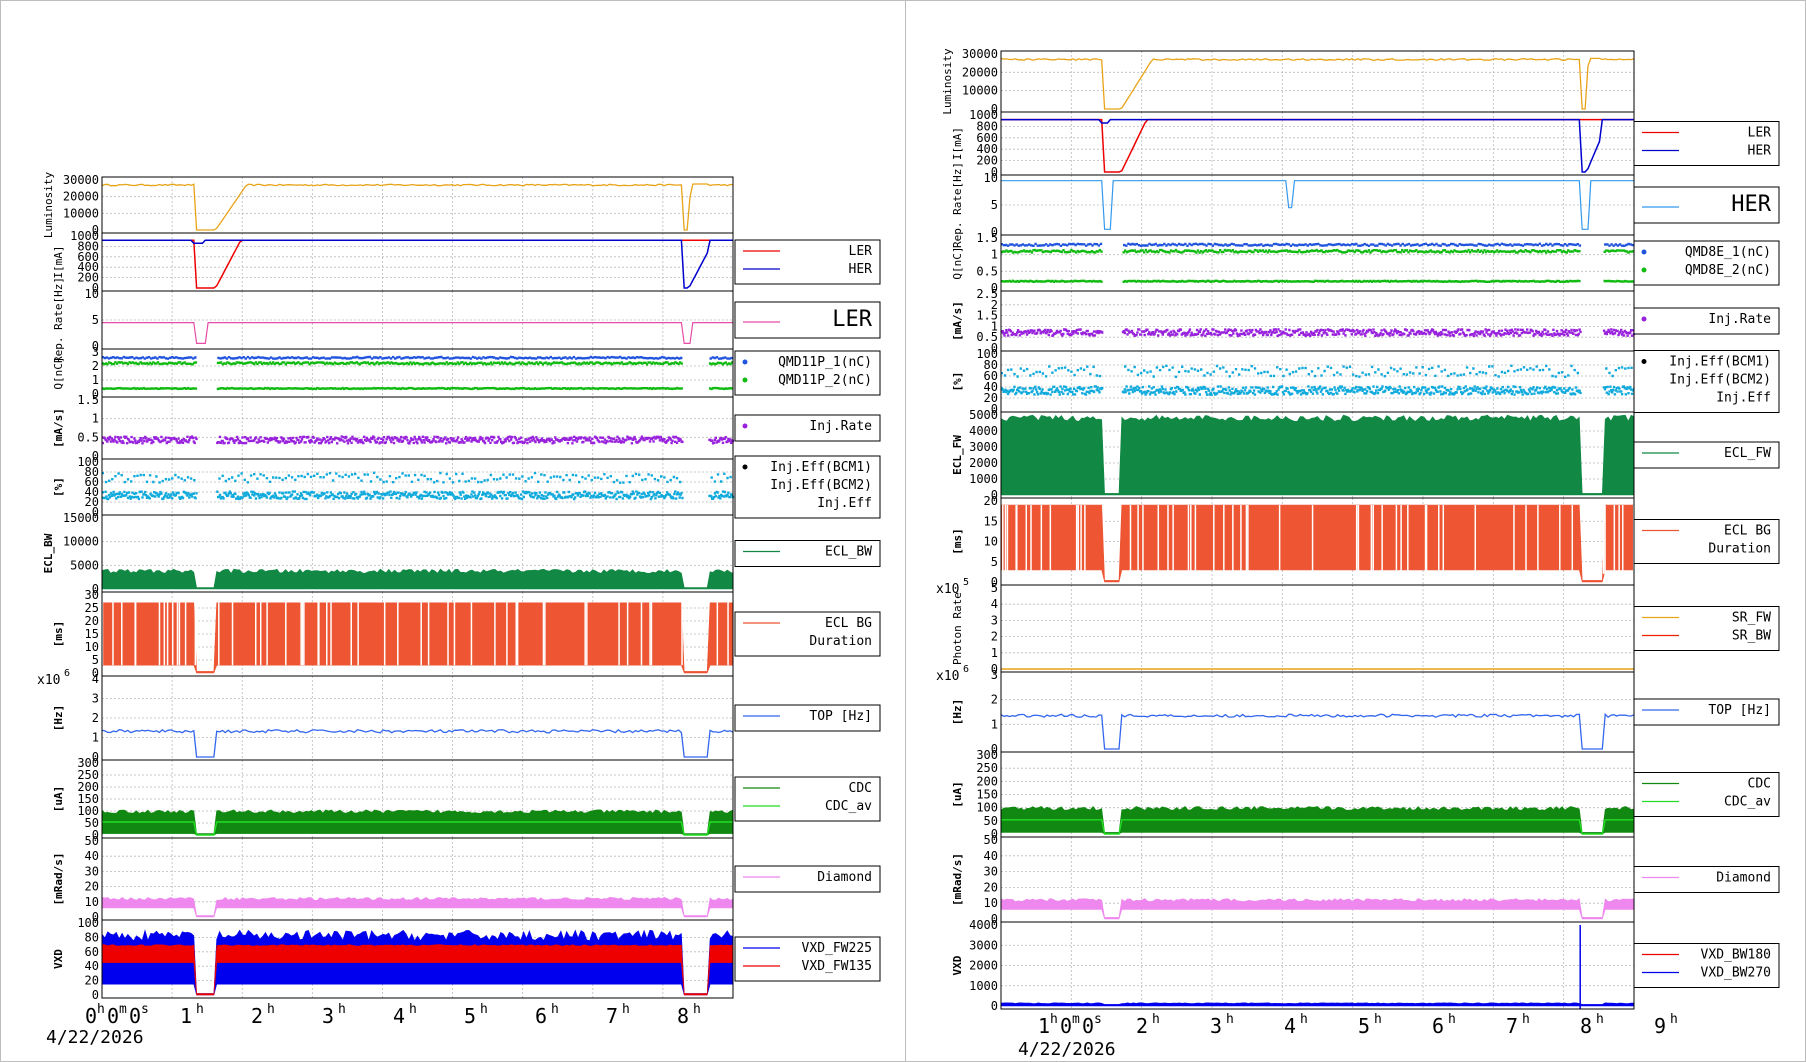  I want to click on r-ytick-top: 2, so click(994, 700).